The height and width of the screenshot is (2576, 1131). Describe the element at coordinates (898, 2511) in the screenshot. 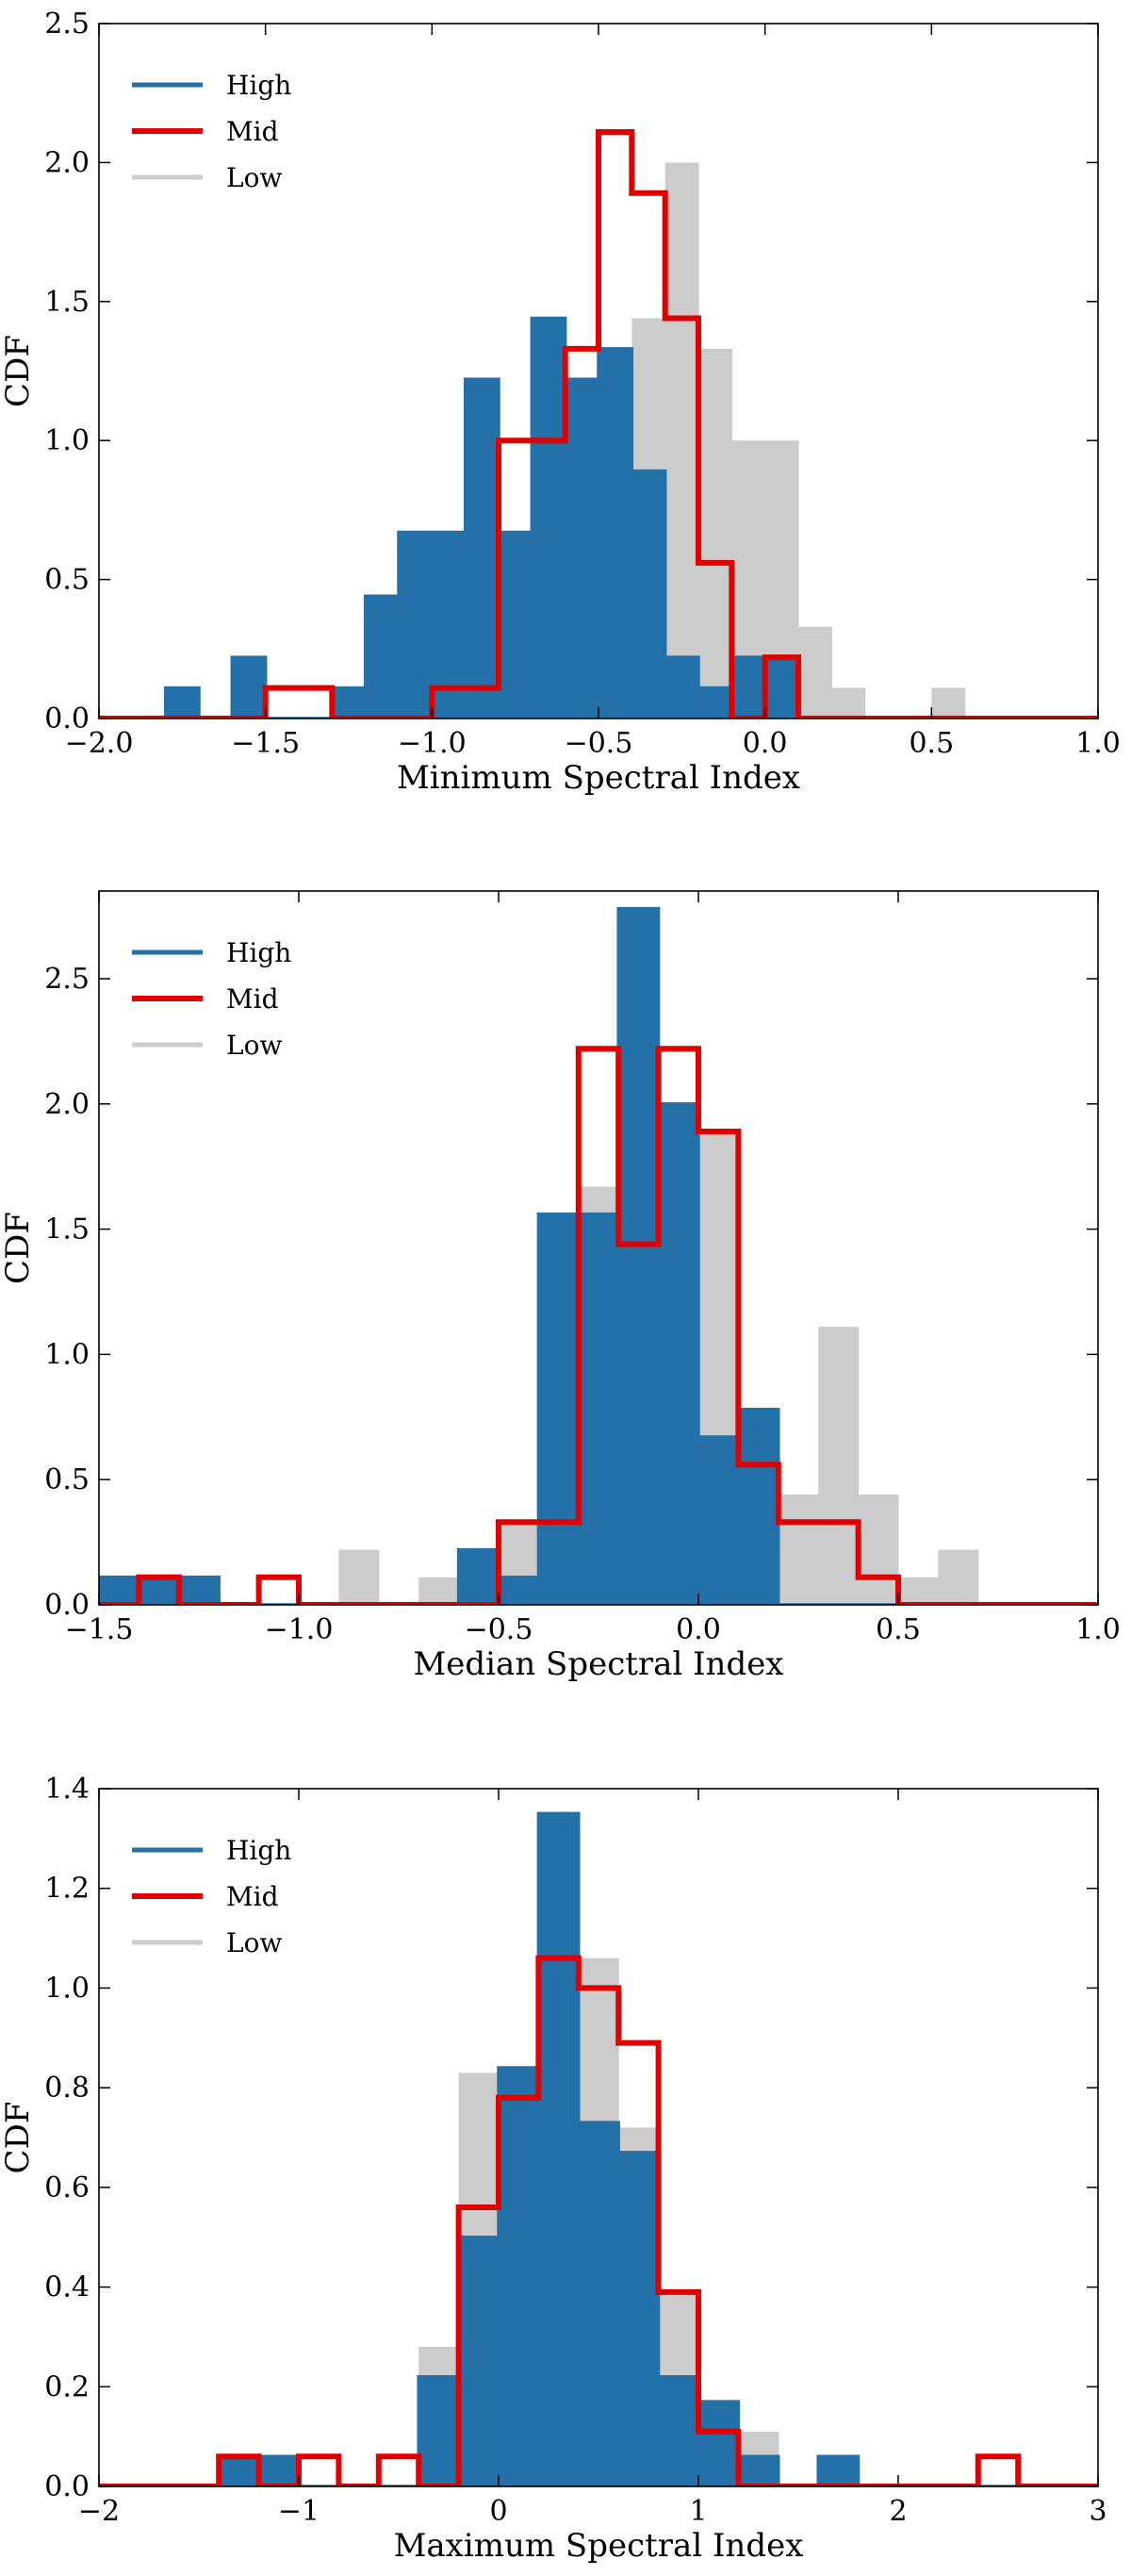

I see `x-tick-label: 2` at that location.